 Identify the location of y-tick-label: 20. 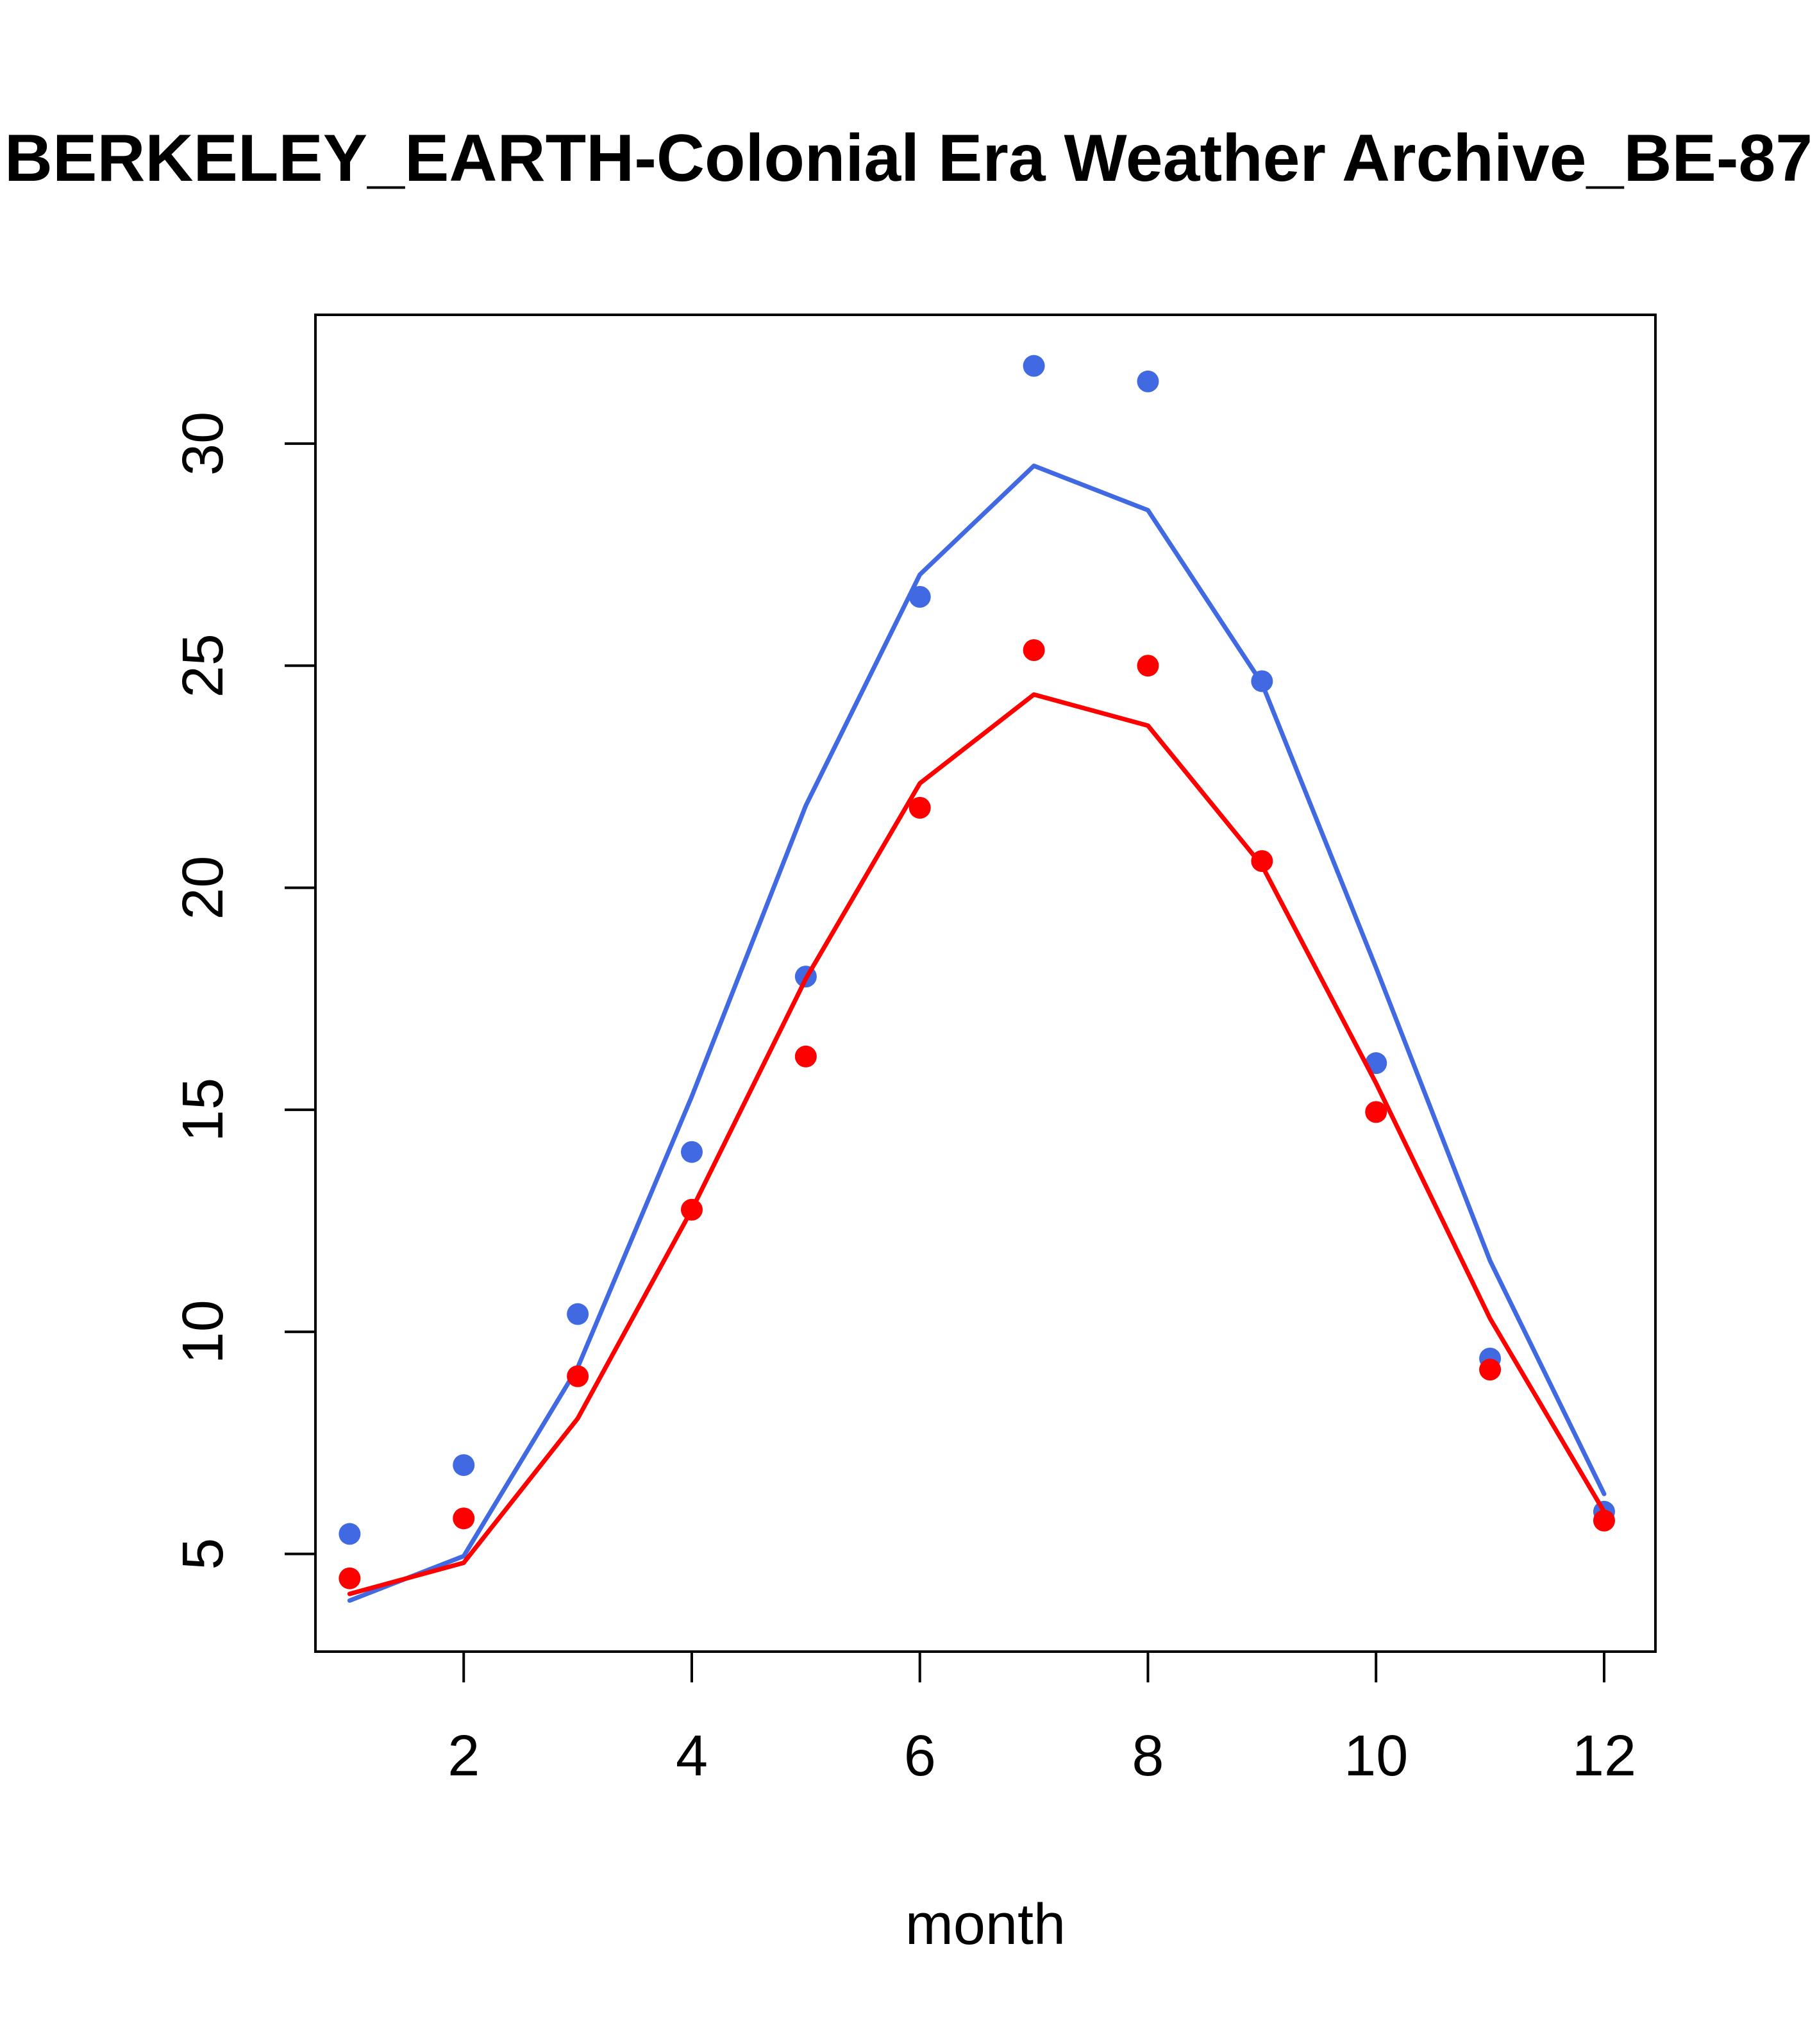
(203, 888).